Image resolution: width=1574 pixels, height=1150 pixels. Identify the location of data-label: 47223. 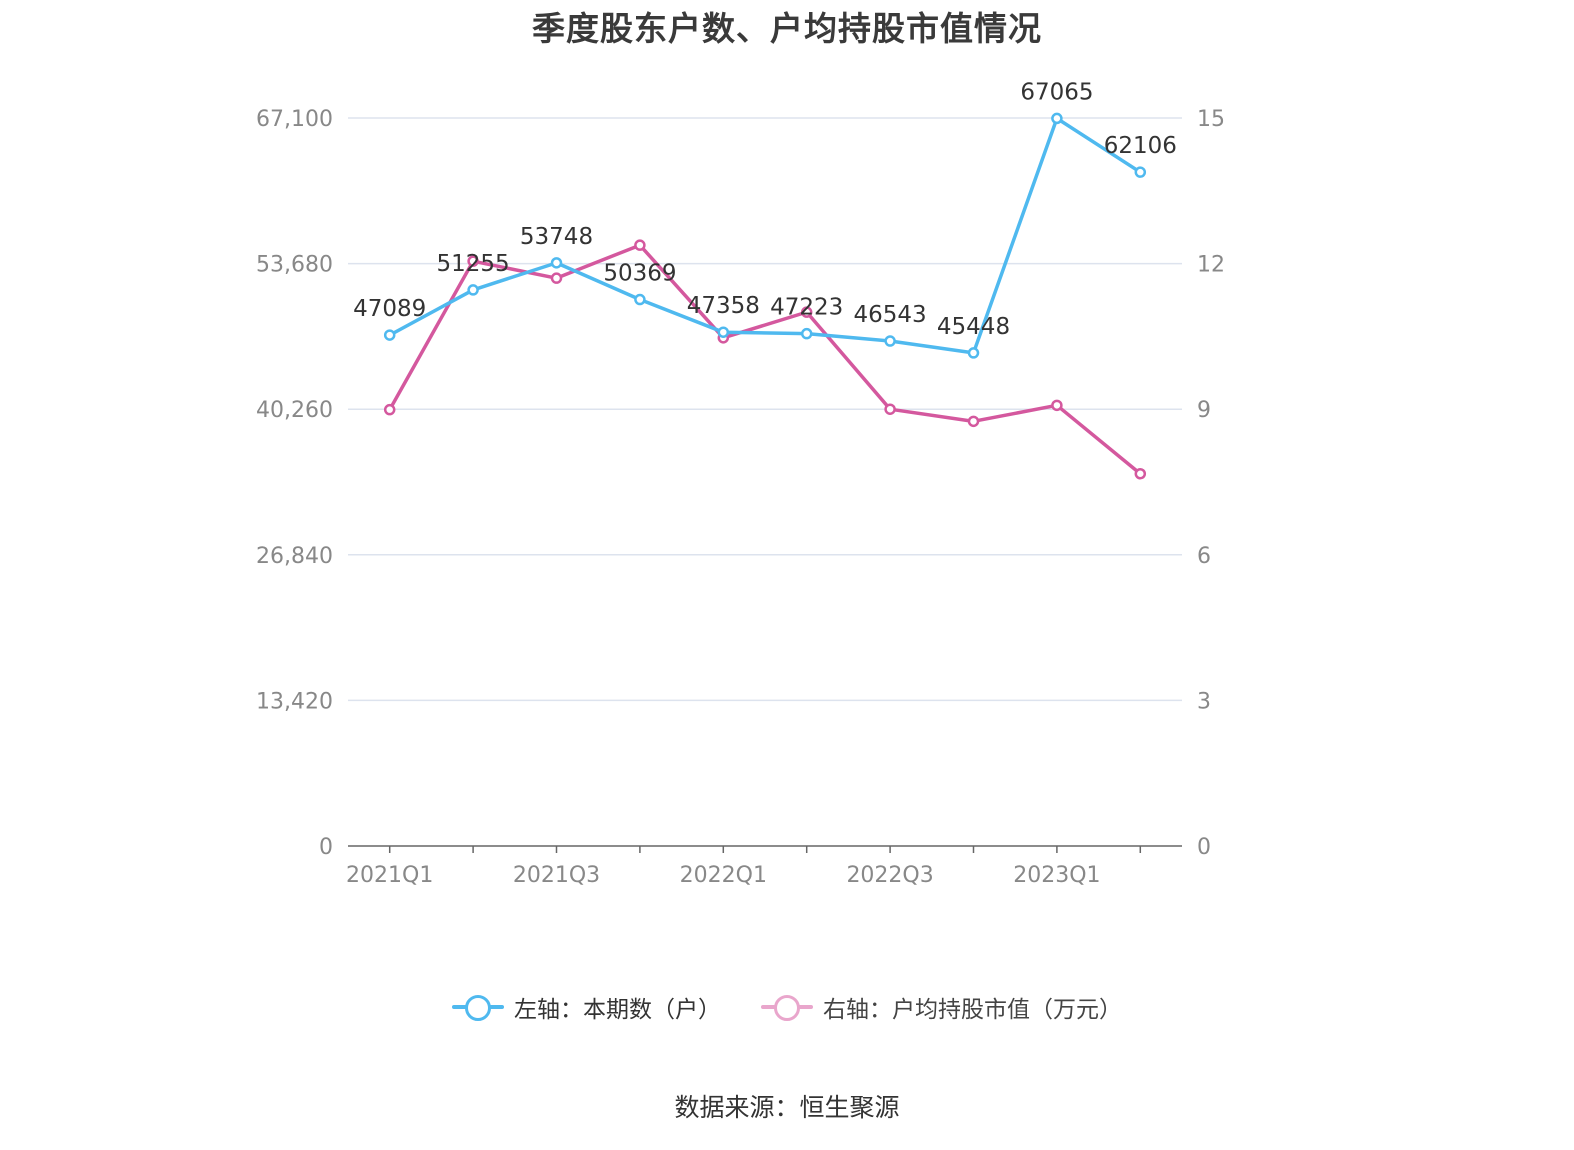
(806, 308).